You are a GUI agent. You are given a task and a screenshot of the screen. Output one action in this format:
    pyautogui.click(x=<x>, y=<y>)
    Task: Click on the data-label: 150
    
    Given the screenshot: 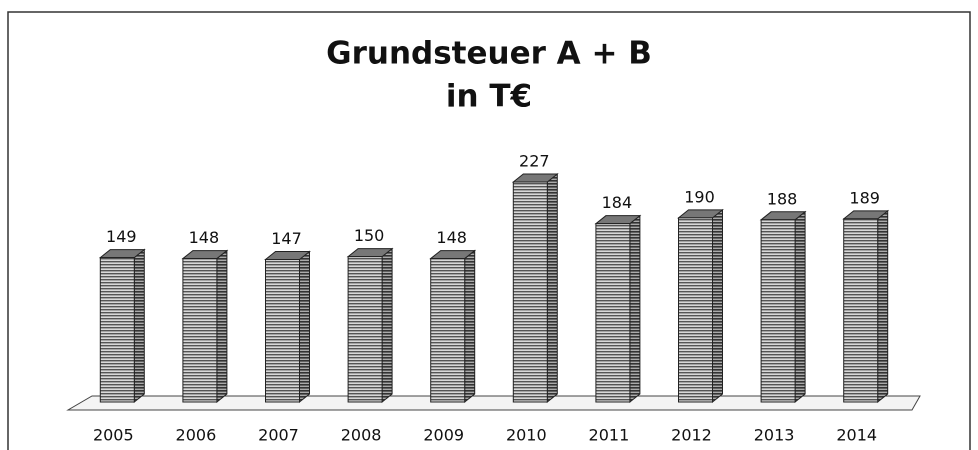 What is the action you would take?
    pyautogui.click(x=369, y=235)
    